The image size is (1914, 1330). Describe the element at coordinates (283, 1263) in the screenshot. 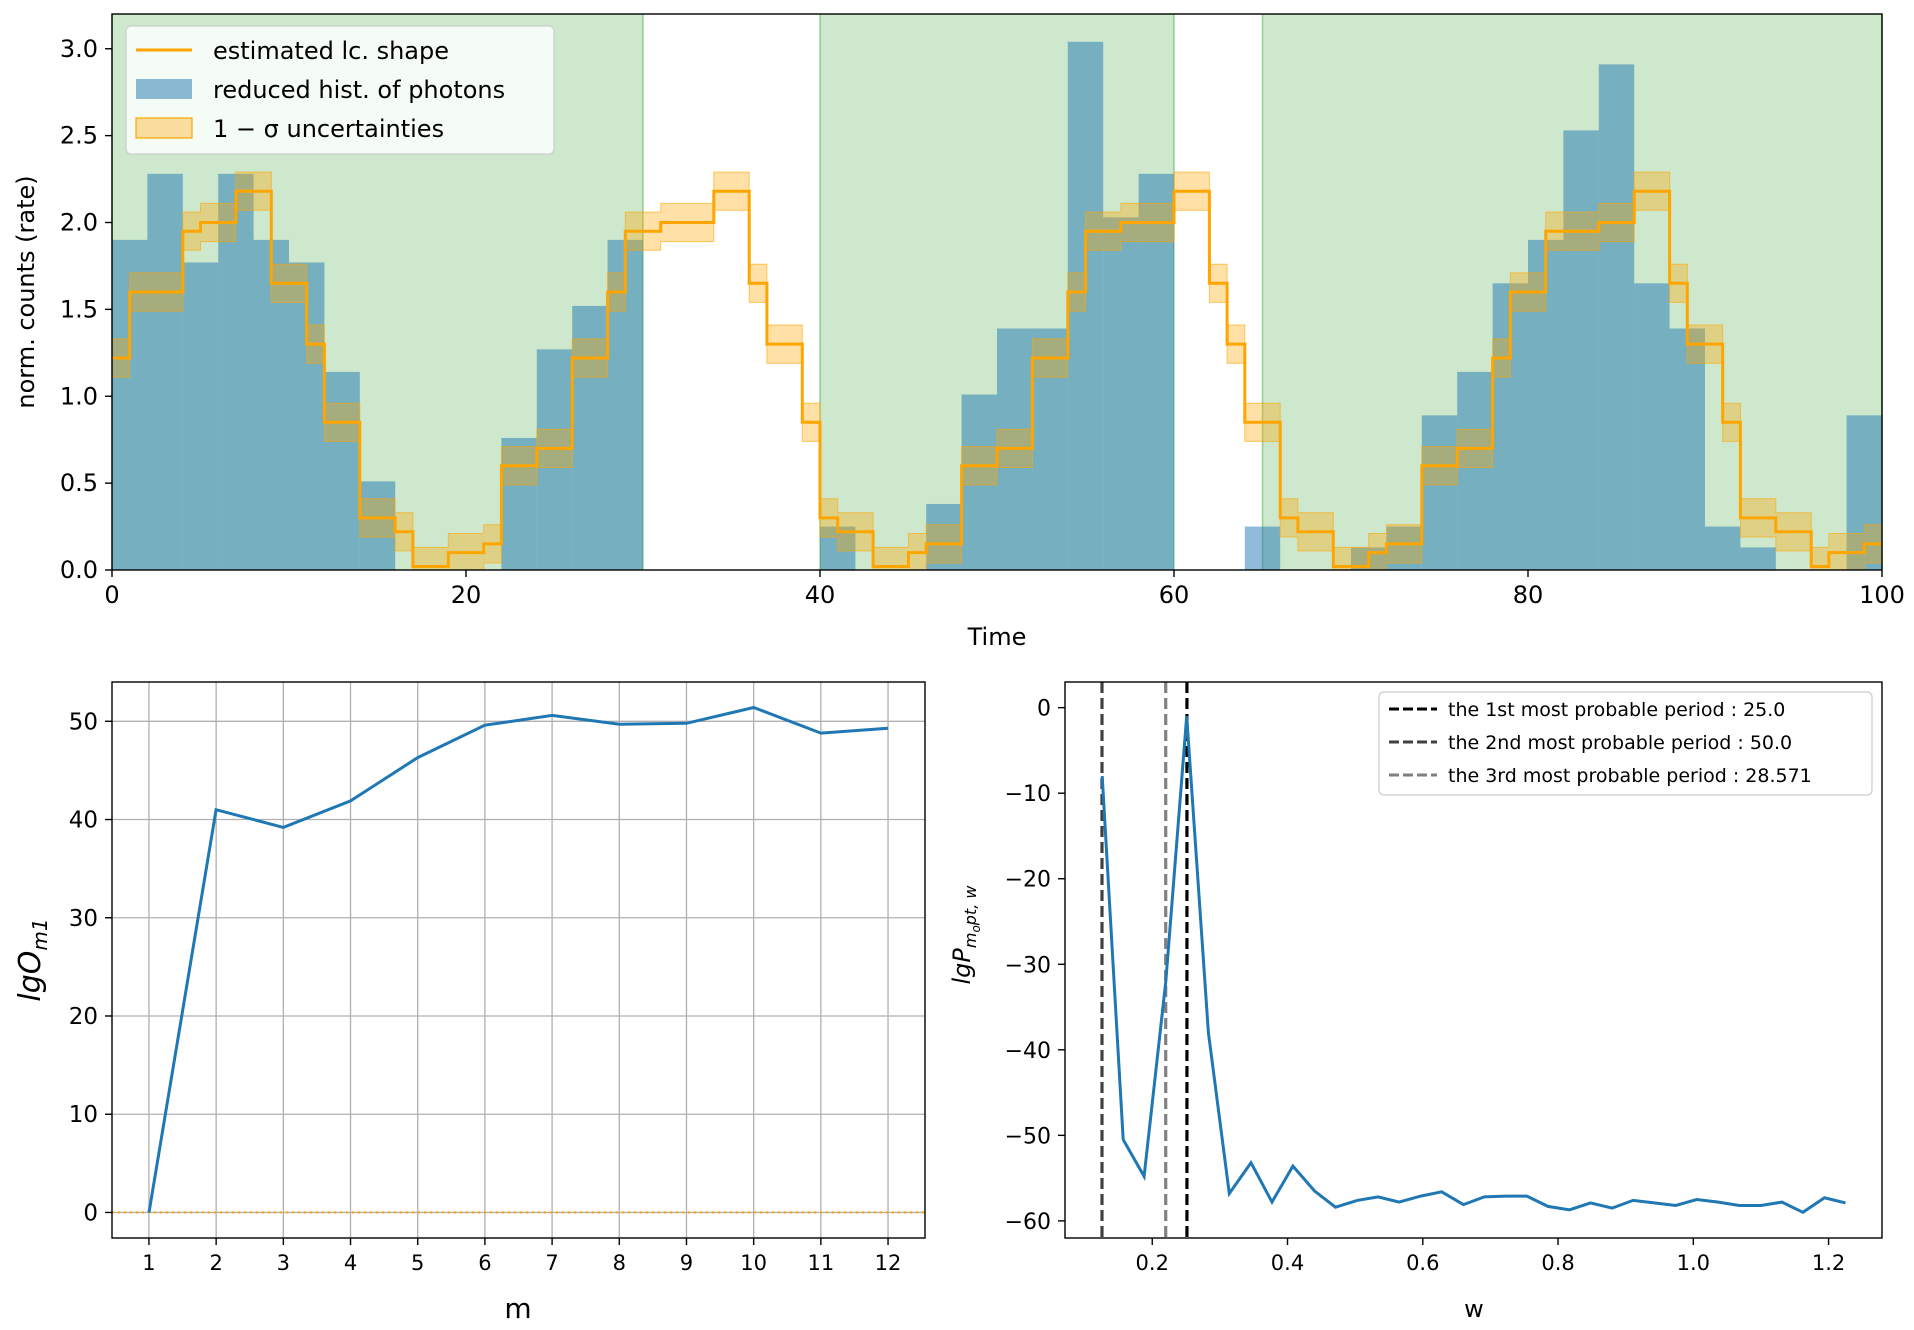

I see `bl-xtick-label-2: 3` at that location.